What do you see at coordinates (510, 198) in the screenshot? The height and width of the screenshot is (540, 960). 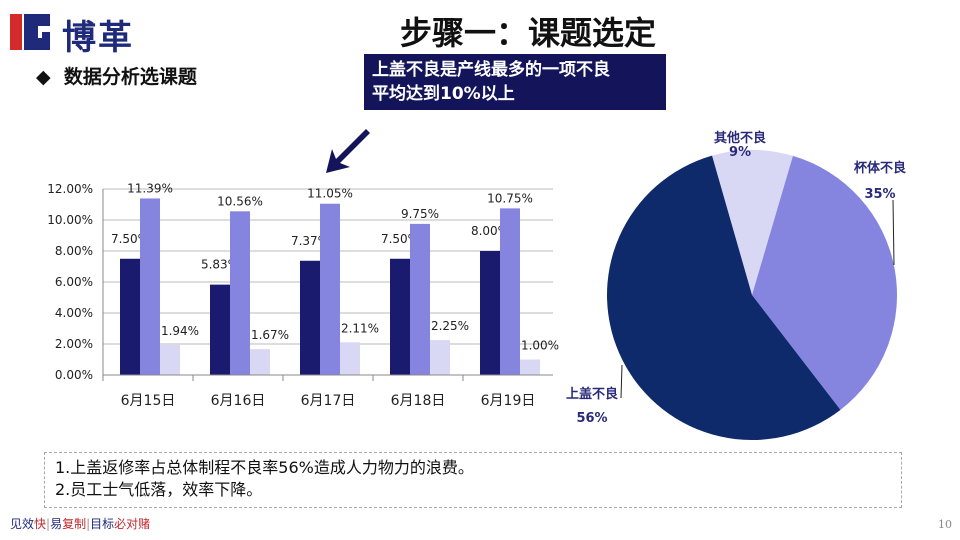 I see `data-label: 10.75%` at bounding box center [510, 198].